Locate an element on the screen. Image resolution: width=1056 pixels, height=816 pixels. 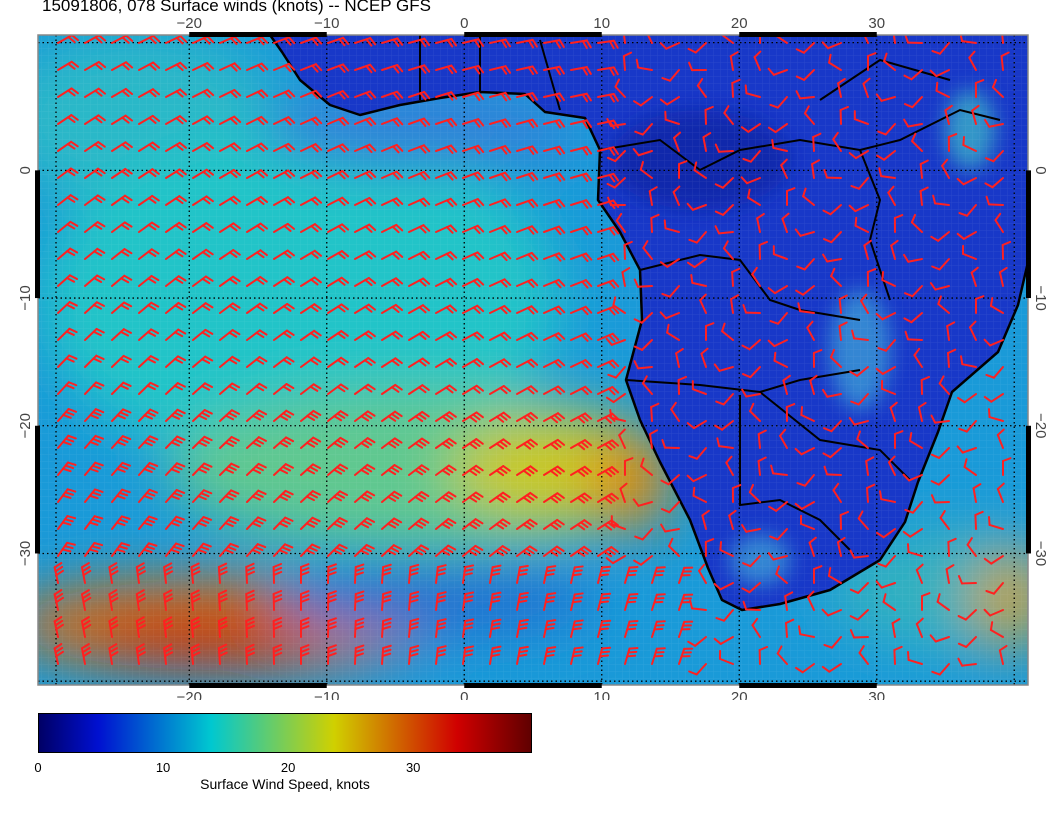
latitude-tick-label: −20 is located at coordinates (1040, 425).